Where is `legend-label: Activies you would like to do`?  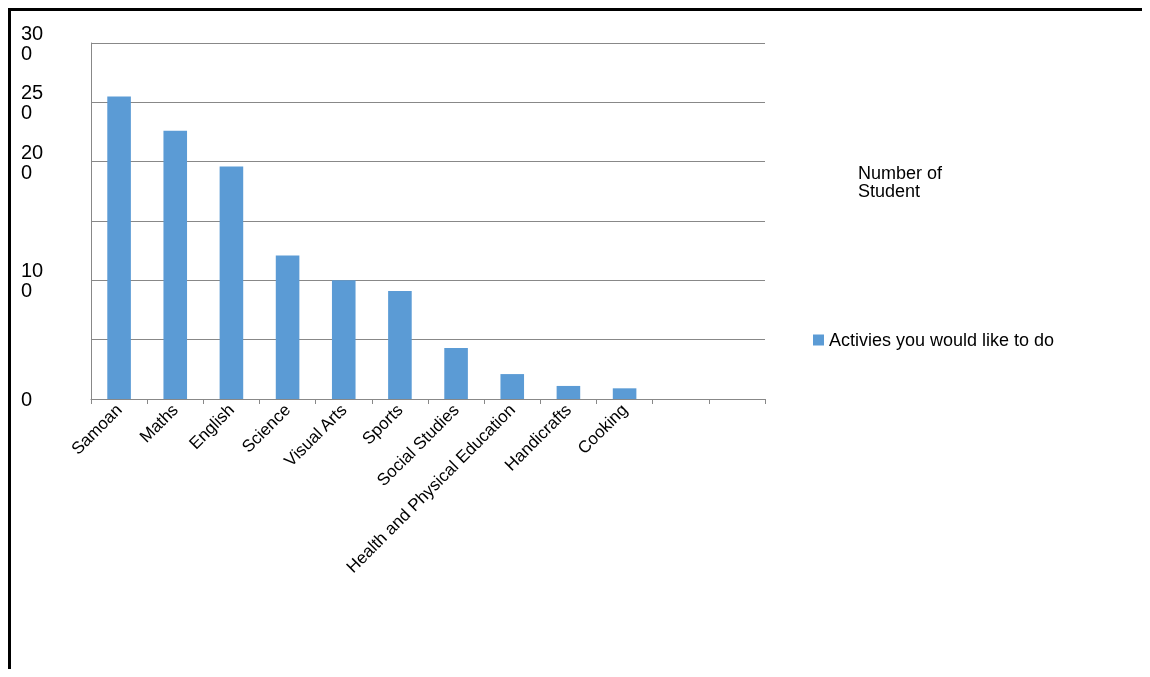
legend-label: Activies you would like to do is located at coordinates (942, 340).